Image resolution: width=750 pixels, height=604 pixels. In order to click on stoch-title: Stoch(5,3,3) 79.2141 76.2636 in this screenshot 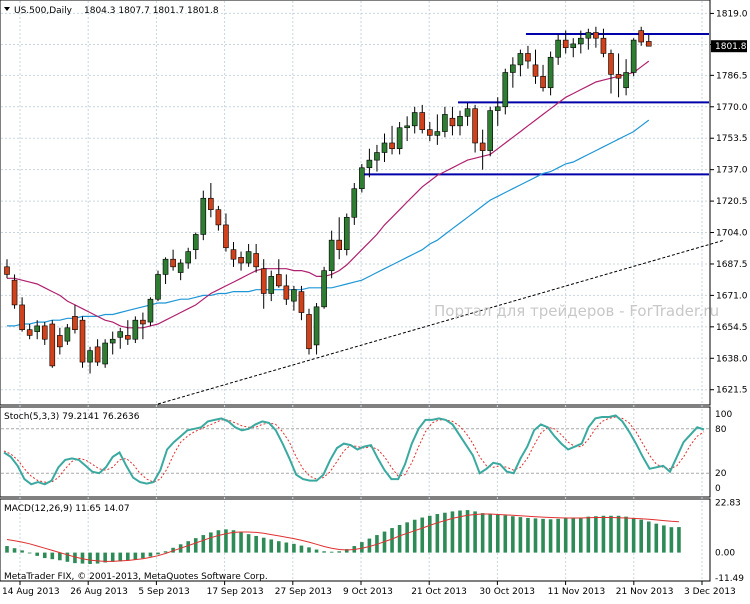, I will do `click(72, 417)`.